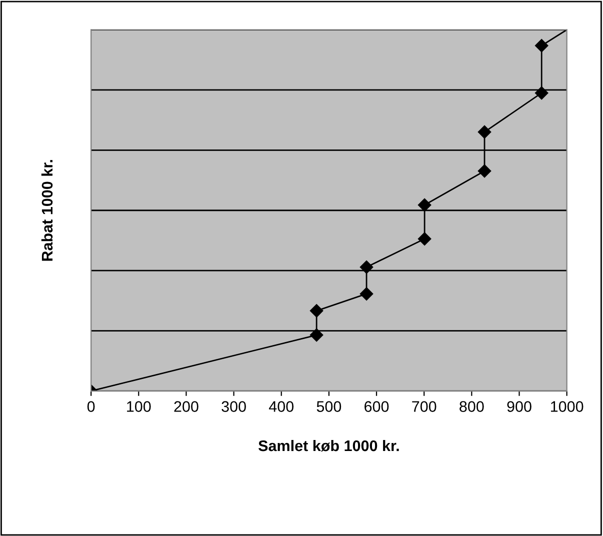  Describe the element at coordinates (519, 406) in the screenshot. I see `x-tick-label: 900` at that location.